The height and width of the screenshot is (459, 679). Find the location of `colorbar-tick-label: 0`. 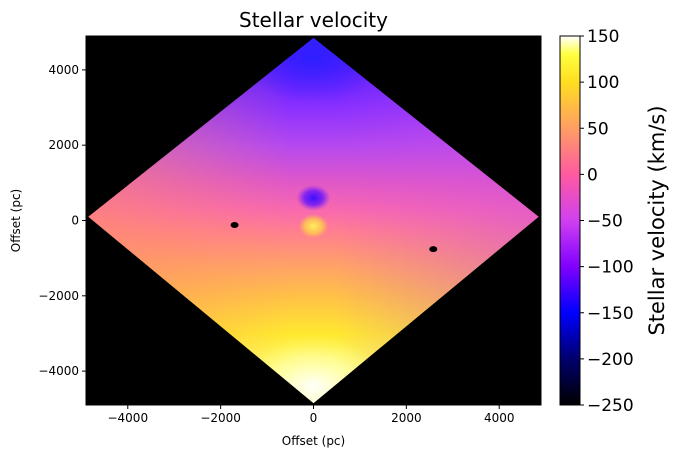

colorbar-tick-label: 0 is located at coordinates (592, 175).